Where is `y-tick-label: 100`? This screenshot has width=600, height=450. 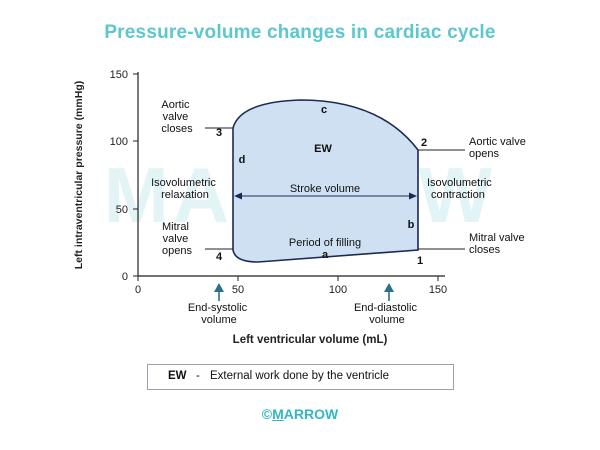 y-tick-label: 100 is located at coordinates (119, 142).